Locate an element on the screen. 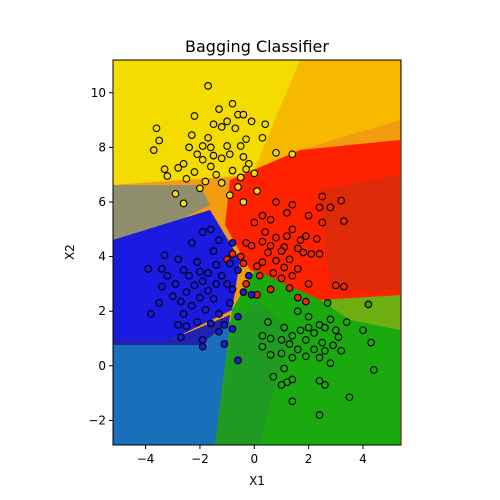 The image size is (500, 500). chart-title: Bagging Classifier is located at coordinates (257, 46).